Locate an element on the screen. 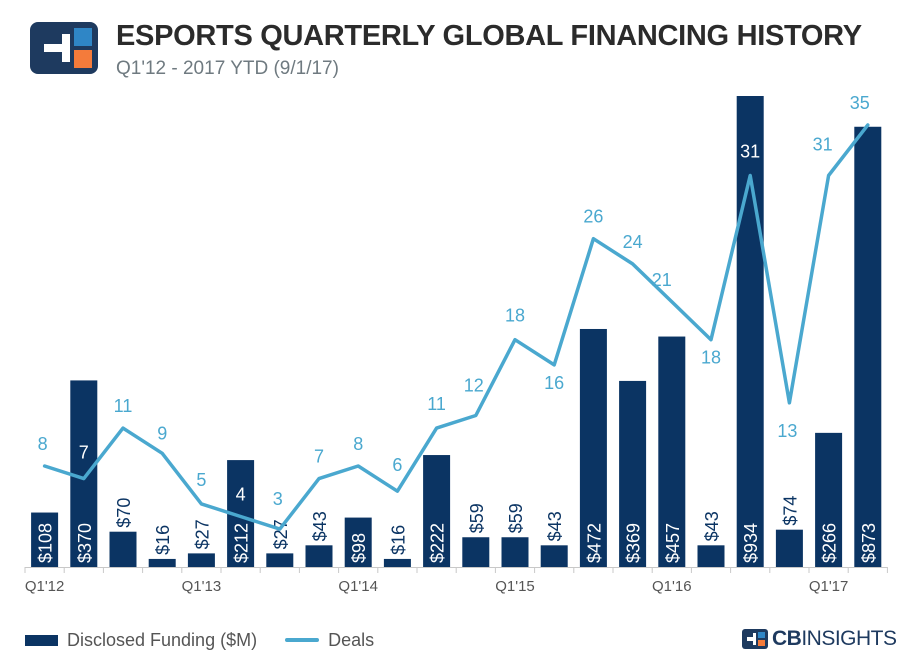  funding-value-label: $472 is located at coordinates (594, 543).